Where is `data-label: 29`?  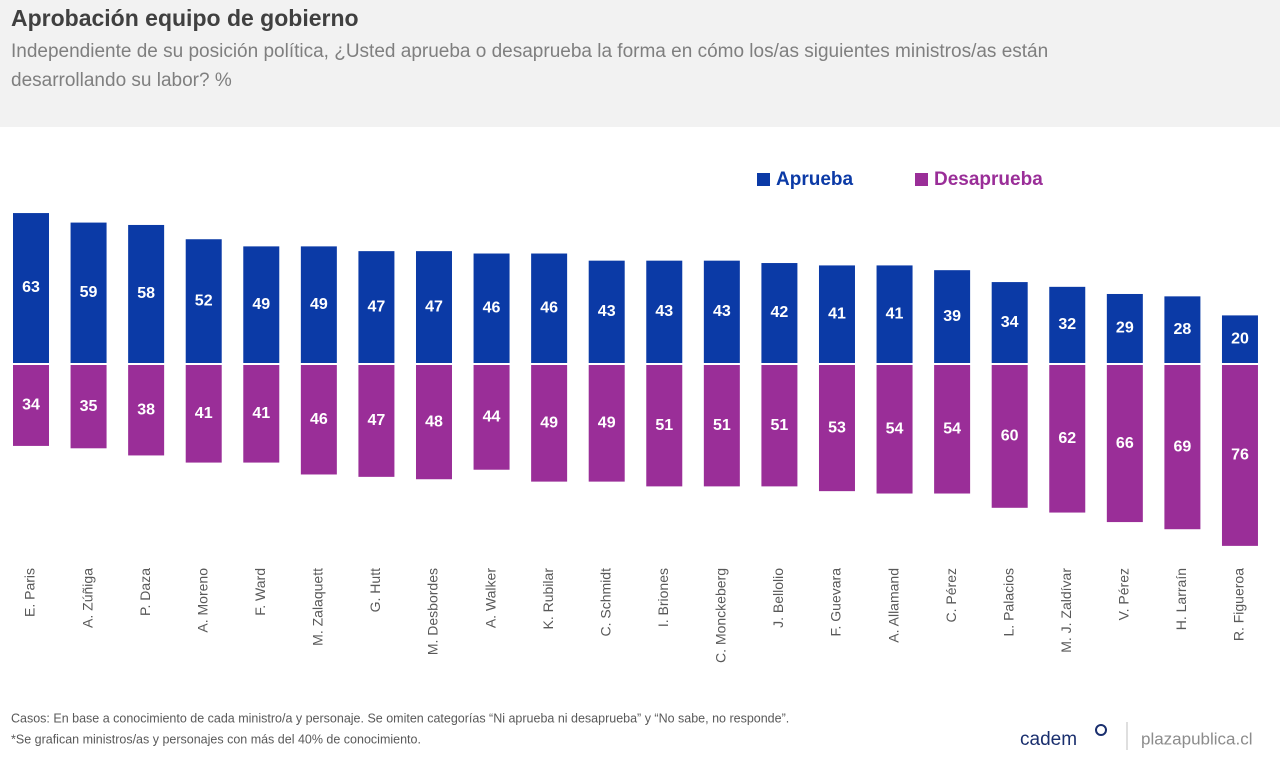 data-label: 29 is located at coordinates (1125, 328).